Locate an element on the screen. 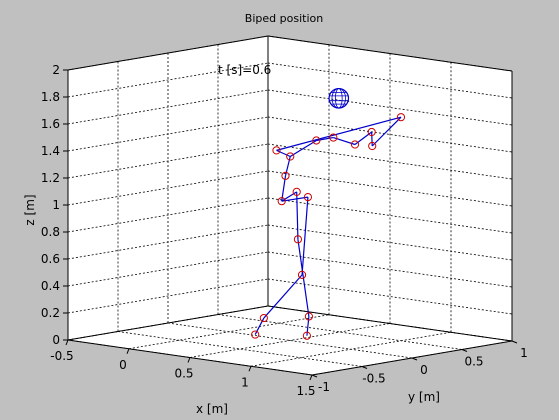  y-tick-label: -0.5 is located at coordinates (373, 379).